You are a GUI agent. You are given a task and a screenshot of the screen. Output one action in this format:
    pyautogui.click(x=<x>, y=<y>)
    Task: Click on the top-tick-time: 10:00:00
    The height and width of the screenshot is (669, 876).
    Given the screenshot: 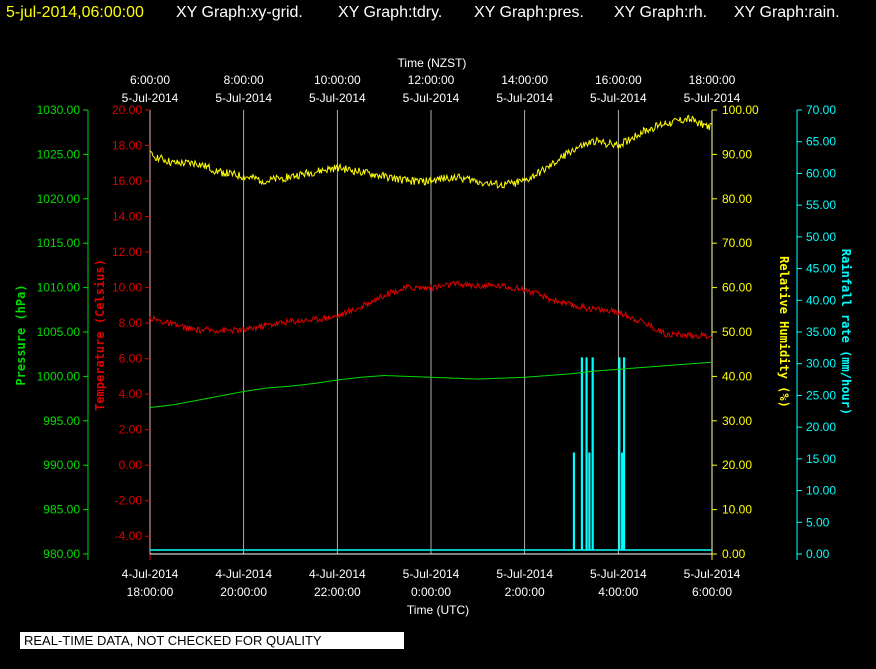 What is the action you would take?
    pyautogui.click(x=337, y=80)
    